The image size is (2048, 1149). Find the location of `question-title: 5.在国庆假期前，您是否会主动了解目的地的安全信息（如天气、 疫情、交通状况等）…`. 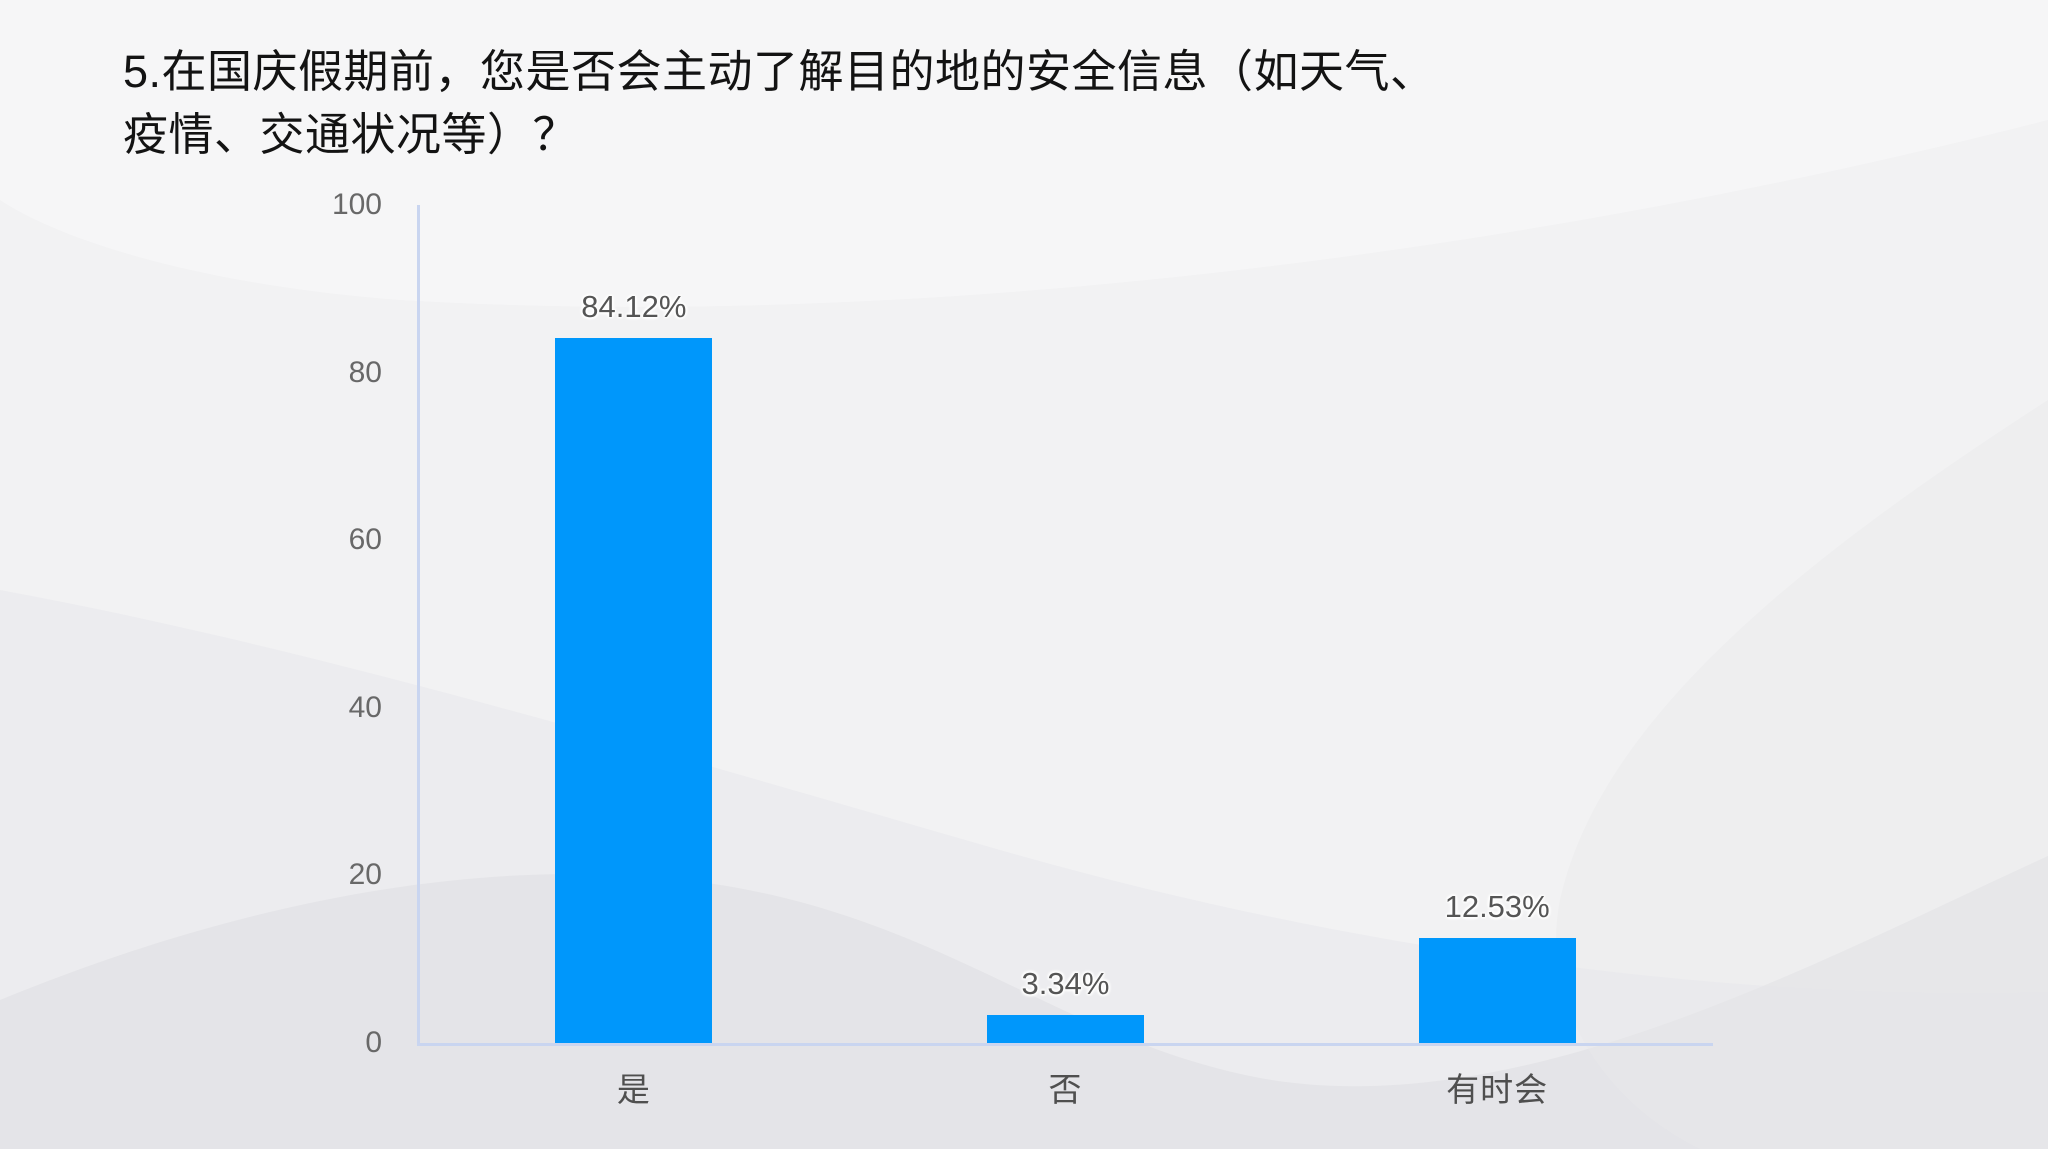

question-title: 5.在国庆假期前，您是否会主动了解目的地的安全信息（如天气、 疫情、交通状况等）… is located at coordinates (903, 103).